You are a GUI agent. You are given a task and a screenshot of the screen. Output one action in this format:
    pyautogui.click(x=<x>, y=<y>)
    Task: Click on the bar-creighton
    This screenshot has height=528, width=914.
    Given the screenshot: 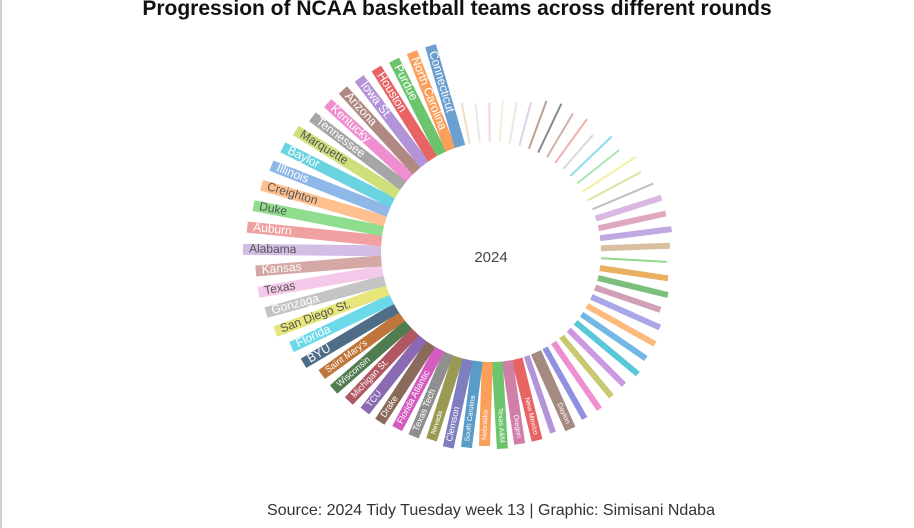 What is the action you would take?
    pyautogui.click(x=323, y=203)
    